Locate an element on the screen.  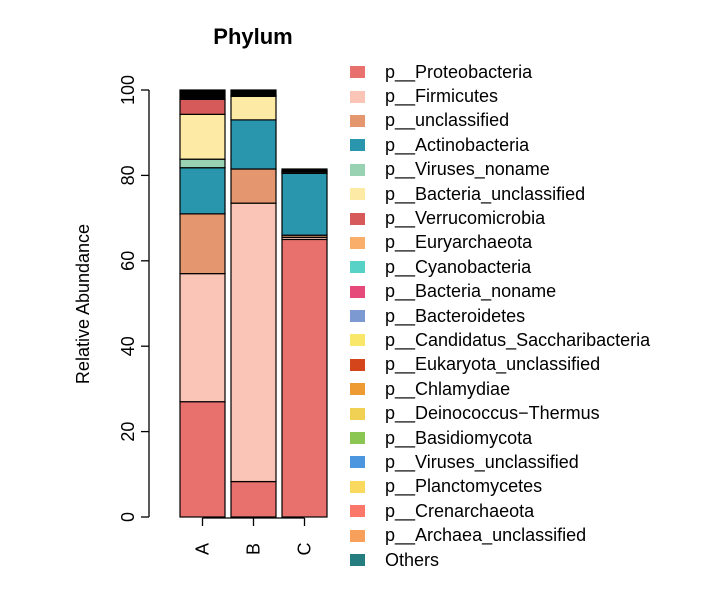
legend-label: p__Eukaryota_unclassified is located at coordinates (493, 364).